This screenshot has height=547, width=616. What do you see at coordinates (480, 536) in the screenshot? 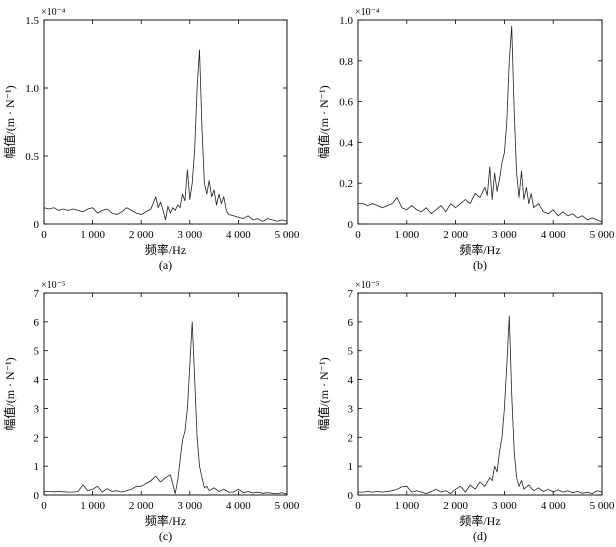
I see `panel-caption: (d)` at bounding box center [480, 536].